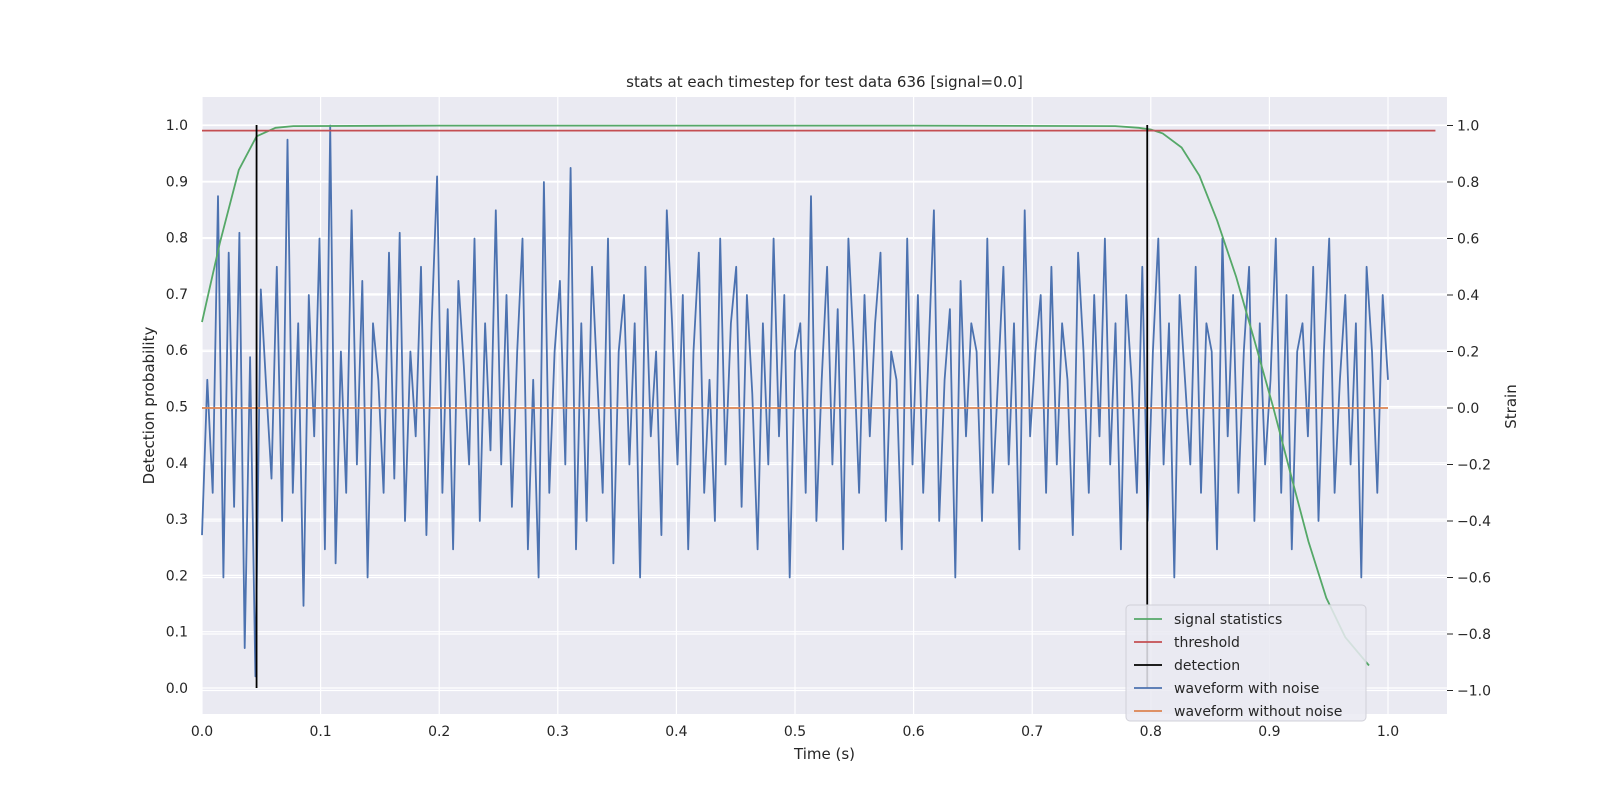 The height and width of the screenshot is (800, 1600). Describe the element at coordinates (439, 732) in the screenshot. I see `x-tick-label: 0.2` at that location.